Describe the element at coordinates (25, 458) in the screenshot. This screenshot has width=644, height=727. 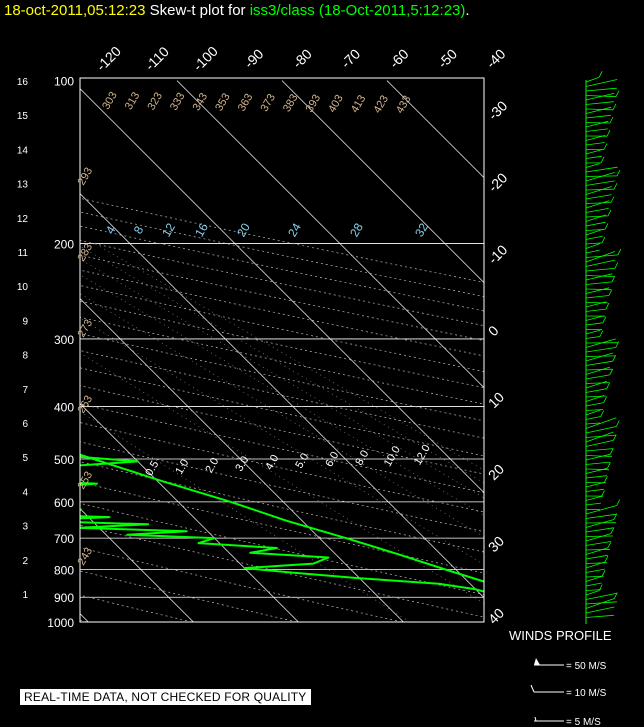
I see `height-tick-5: 5` at that location.